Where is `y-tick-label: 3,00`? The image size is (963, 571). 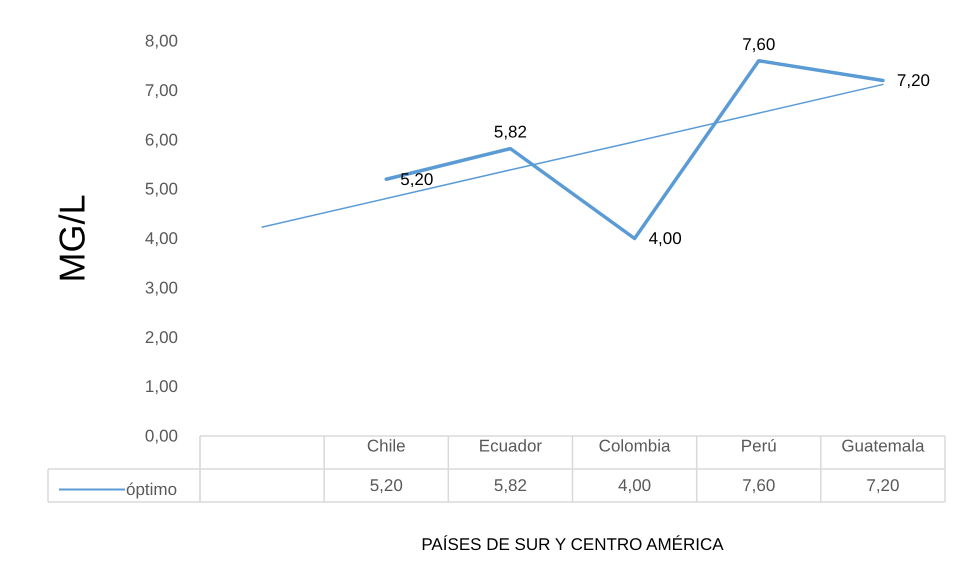 y-tick-label: 3,00 is located at coordinates (161, 288).